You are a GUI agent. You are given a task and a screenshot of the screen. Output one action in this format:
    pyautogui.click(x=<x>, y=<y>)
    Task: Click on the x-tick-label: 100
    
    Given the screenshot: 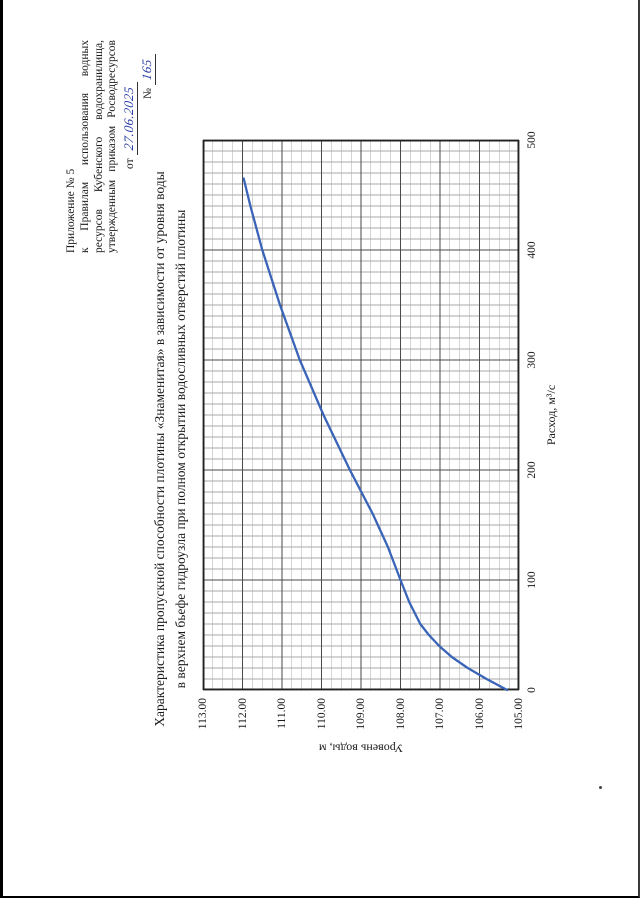 What is the action you would take?
    pyautogui.click(x=532, y=580)
    